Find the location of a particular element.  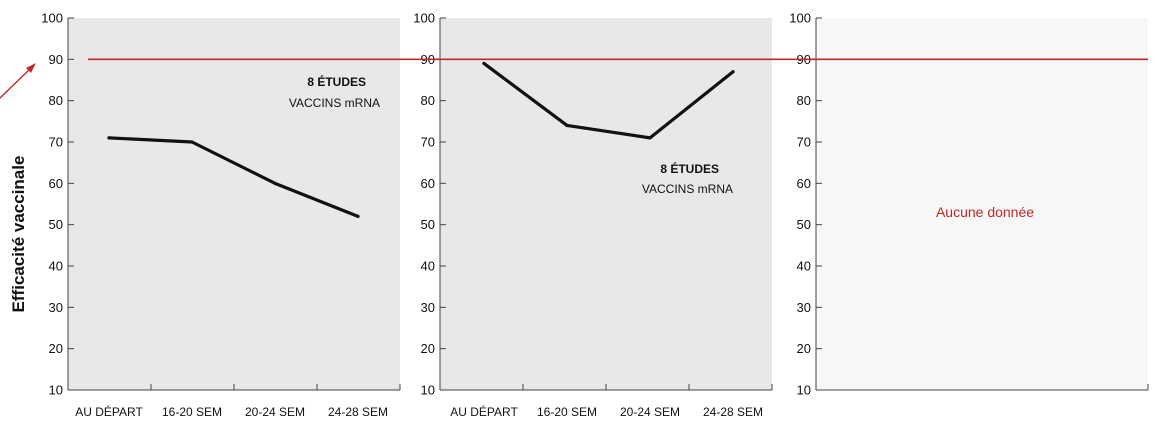

arrow-shaft is located at coordinates (16, 83).